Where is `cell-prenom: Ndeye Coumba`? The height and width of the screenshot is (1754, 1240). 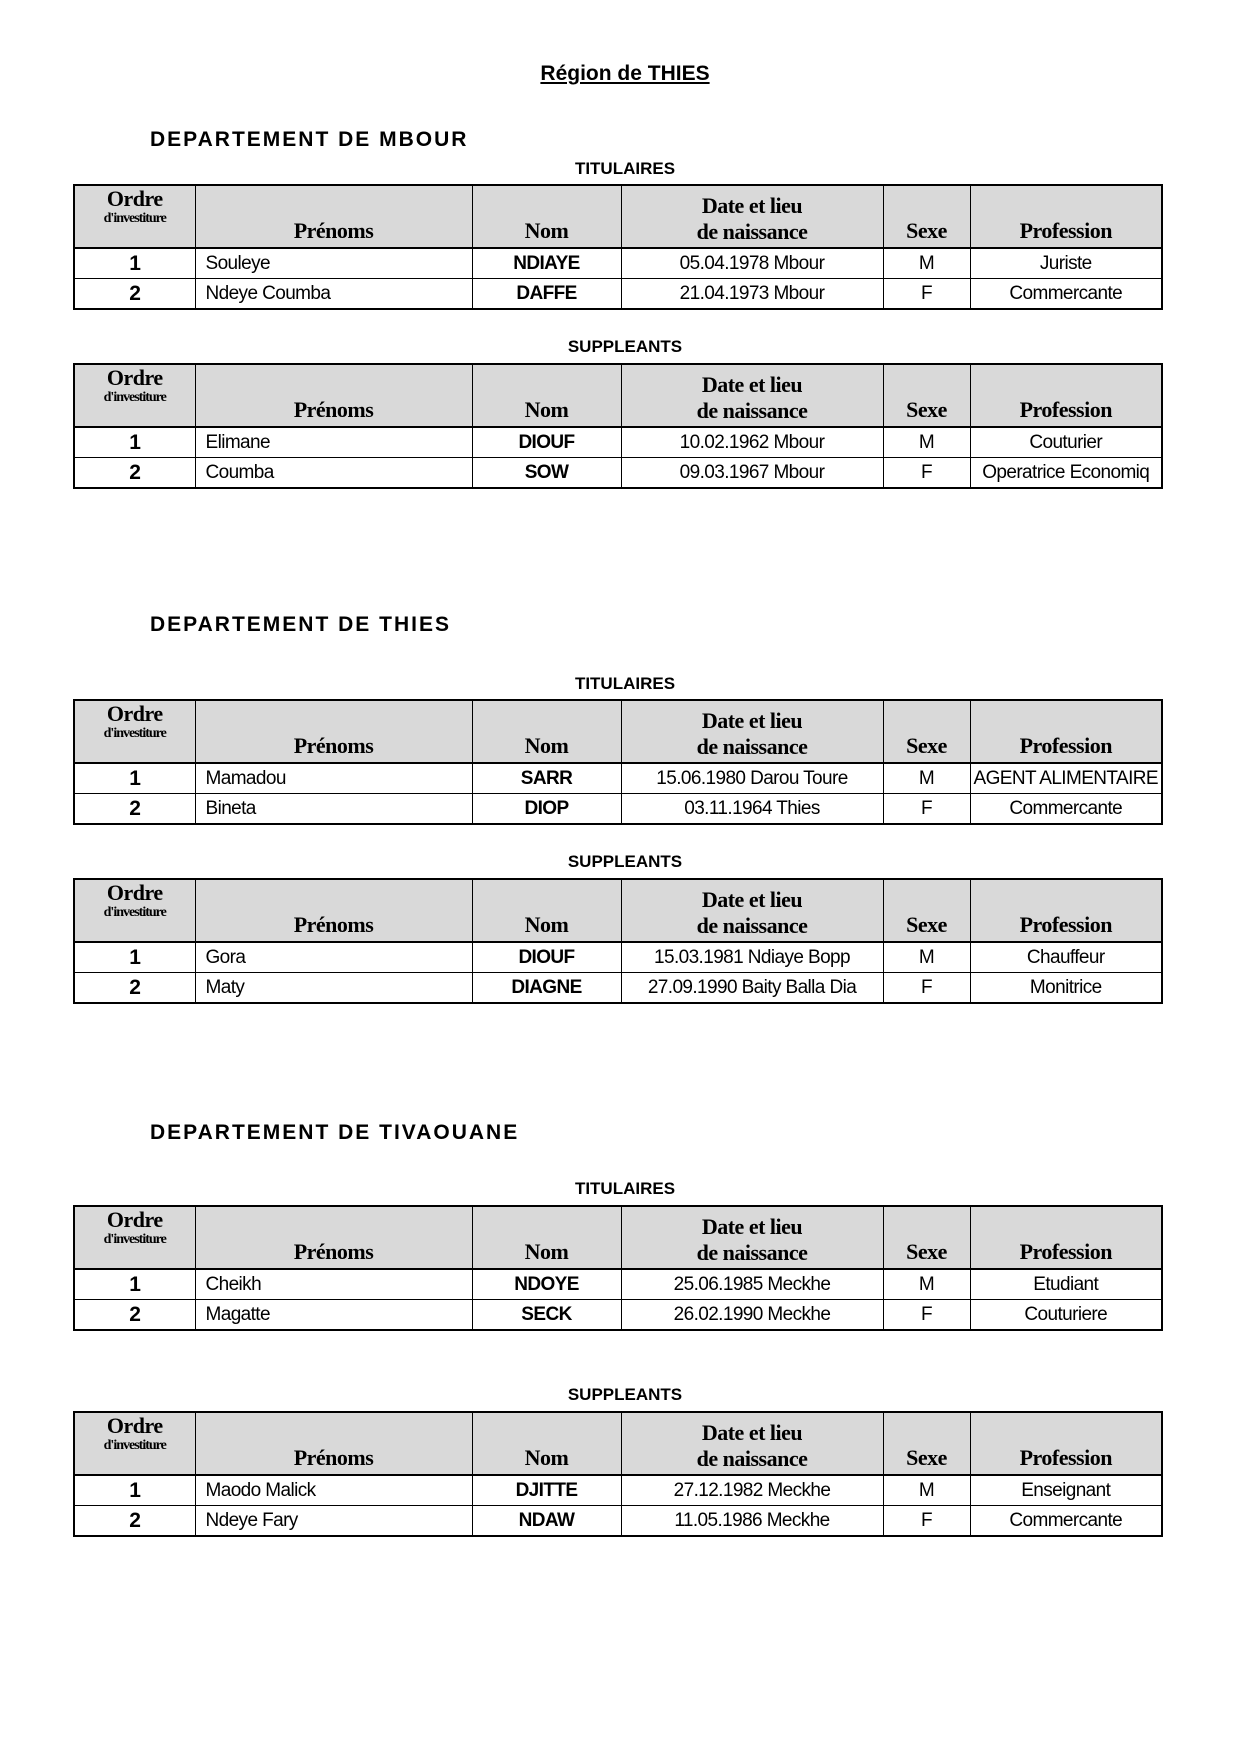
cell-prenom: Ndeye Coumba is located at coordinates (333, 294).